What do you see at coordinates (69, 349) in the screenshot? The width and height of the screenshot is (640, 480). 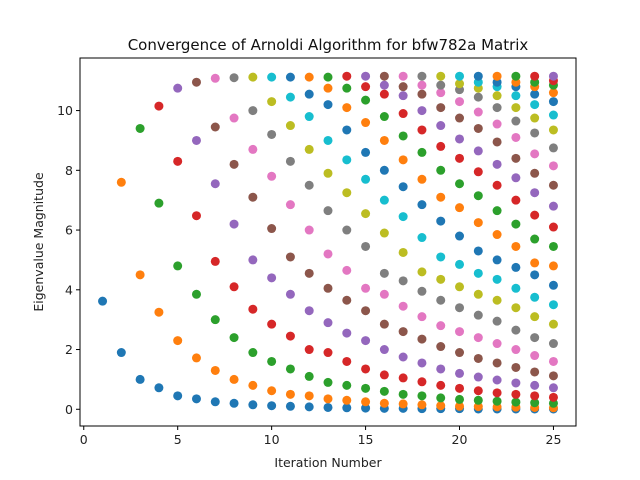 I see `y-tick-label: 2` at bounding box center [69, 349].